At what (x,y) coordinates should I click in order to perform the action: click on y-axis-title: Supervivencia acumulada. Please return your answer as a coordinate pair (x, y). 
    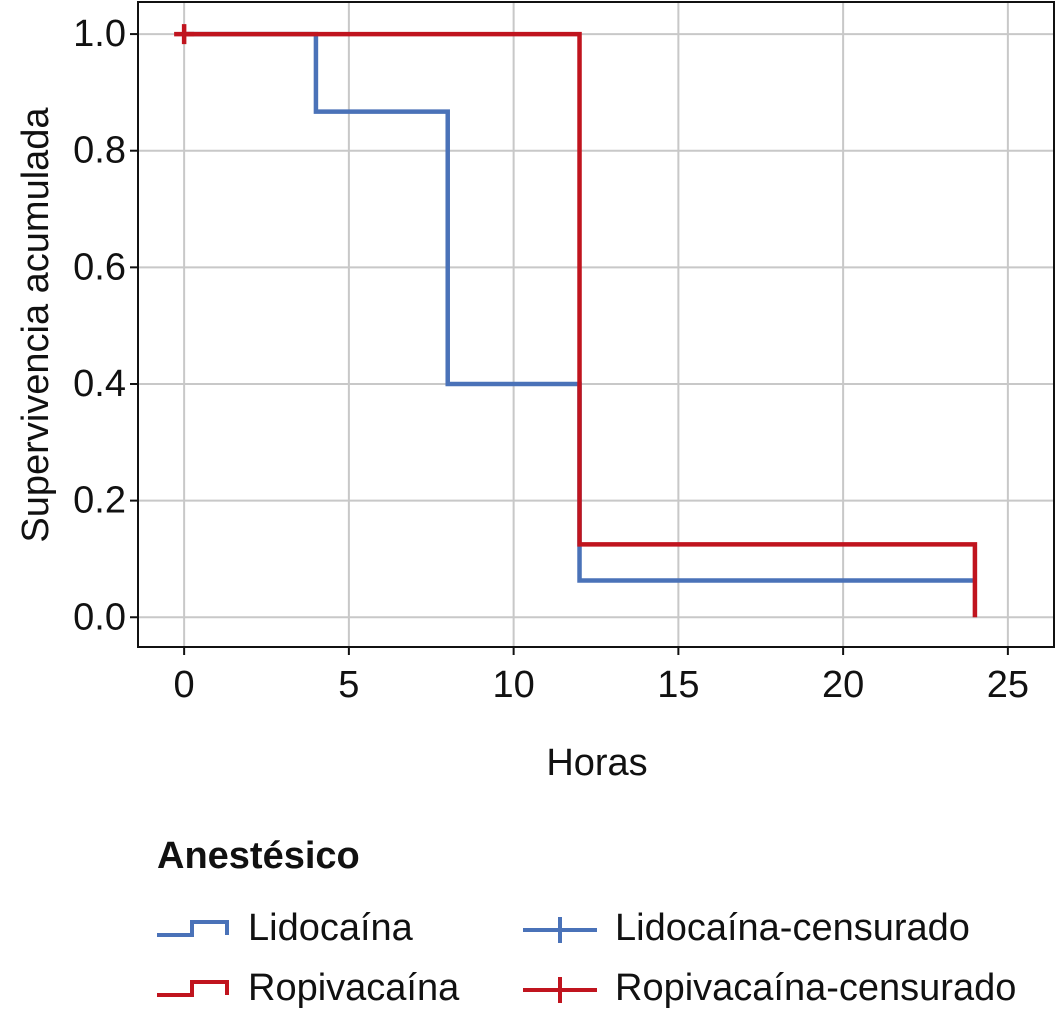
    Looking at the image, I should click on (36, 325).